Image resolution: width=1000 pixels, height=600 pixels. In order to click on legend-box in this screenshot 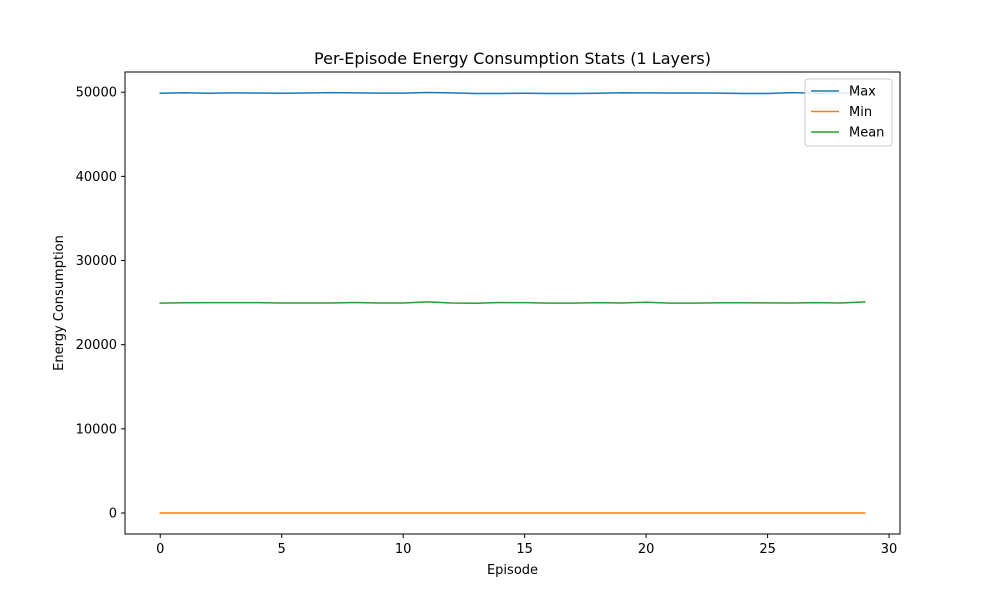, I will do `click(848, 112)`.